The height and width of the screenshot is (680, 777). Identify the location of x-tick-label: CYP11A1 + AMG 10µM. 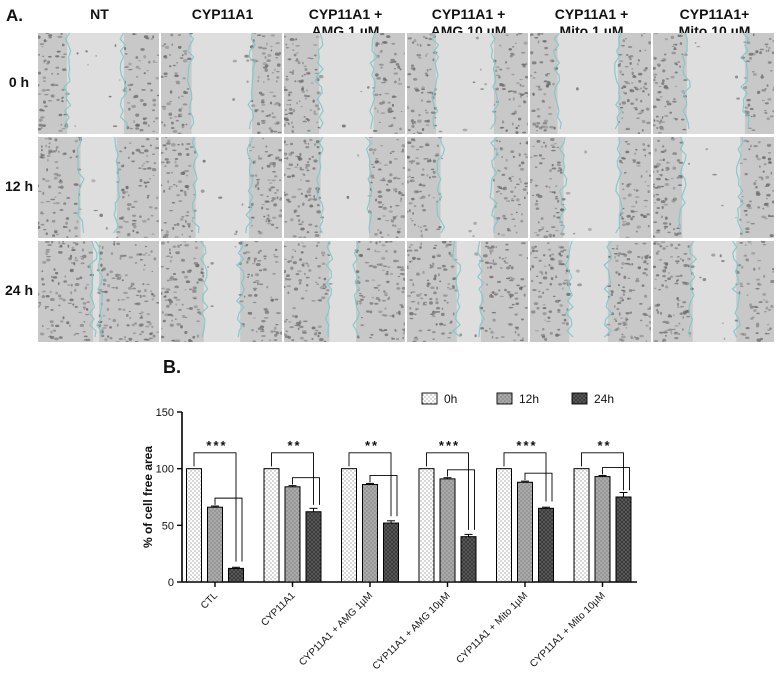
(412, 631).